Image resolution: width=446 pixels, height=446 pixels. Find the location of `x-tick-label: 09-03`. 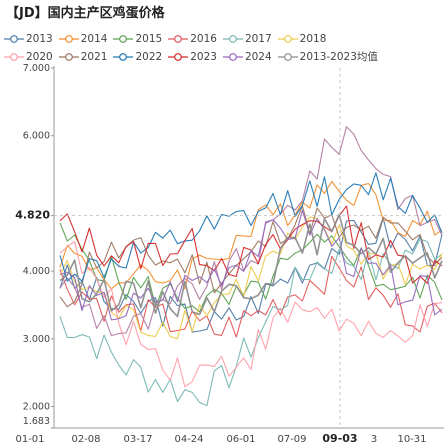

x-tick-label: 09-03 is located at coordinates (339, 438).